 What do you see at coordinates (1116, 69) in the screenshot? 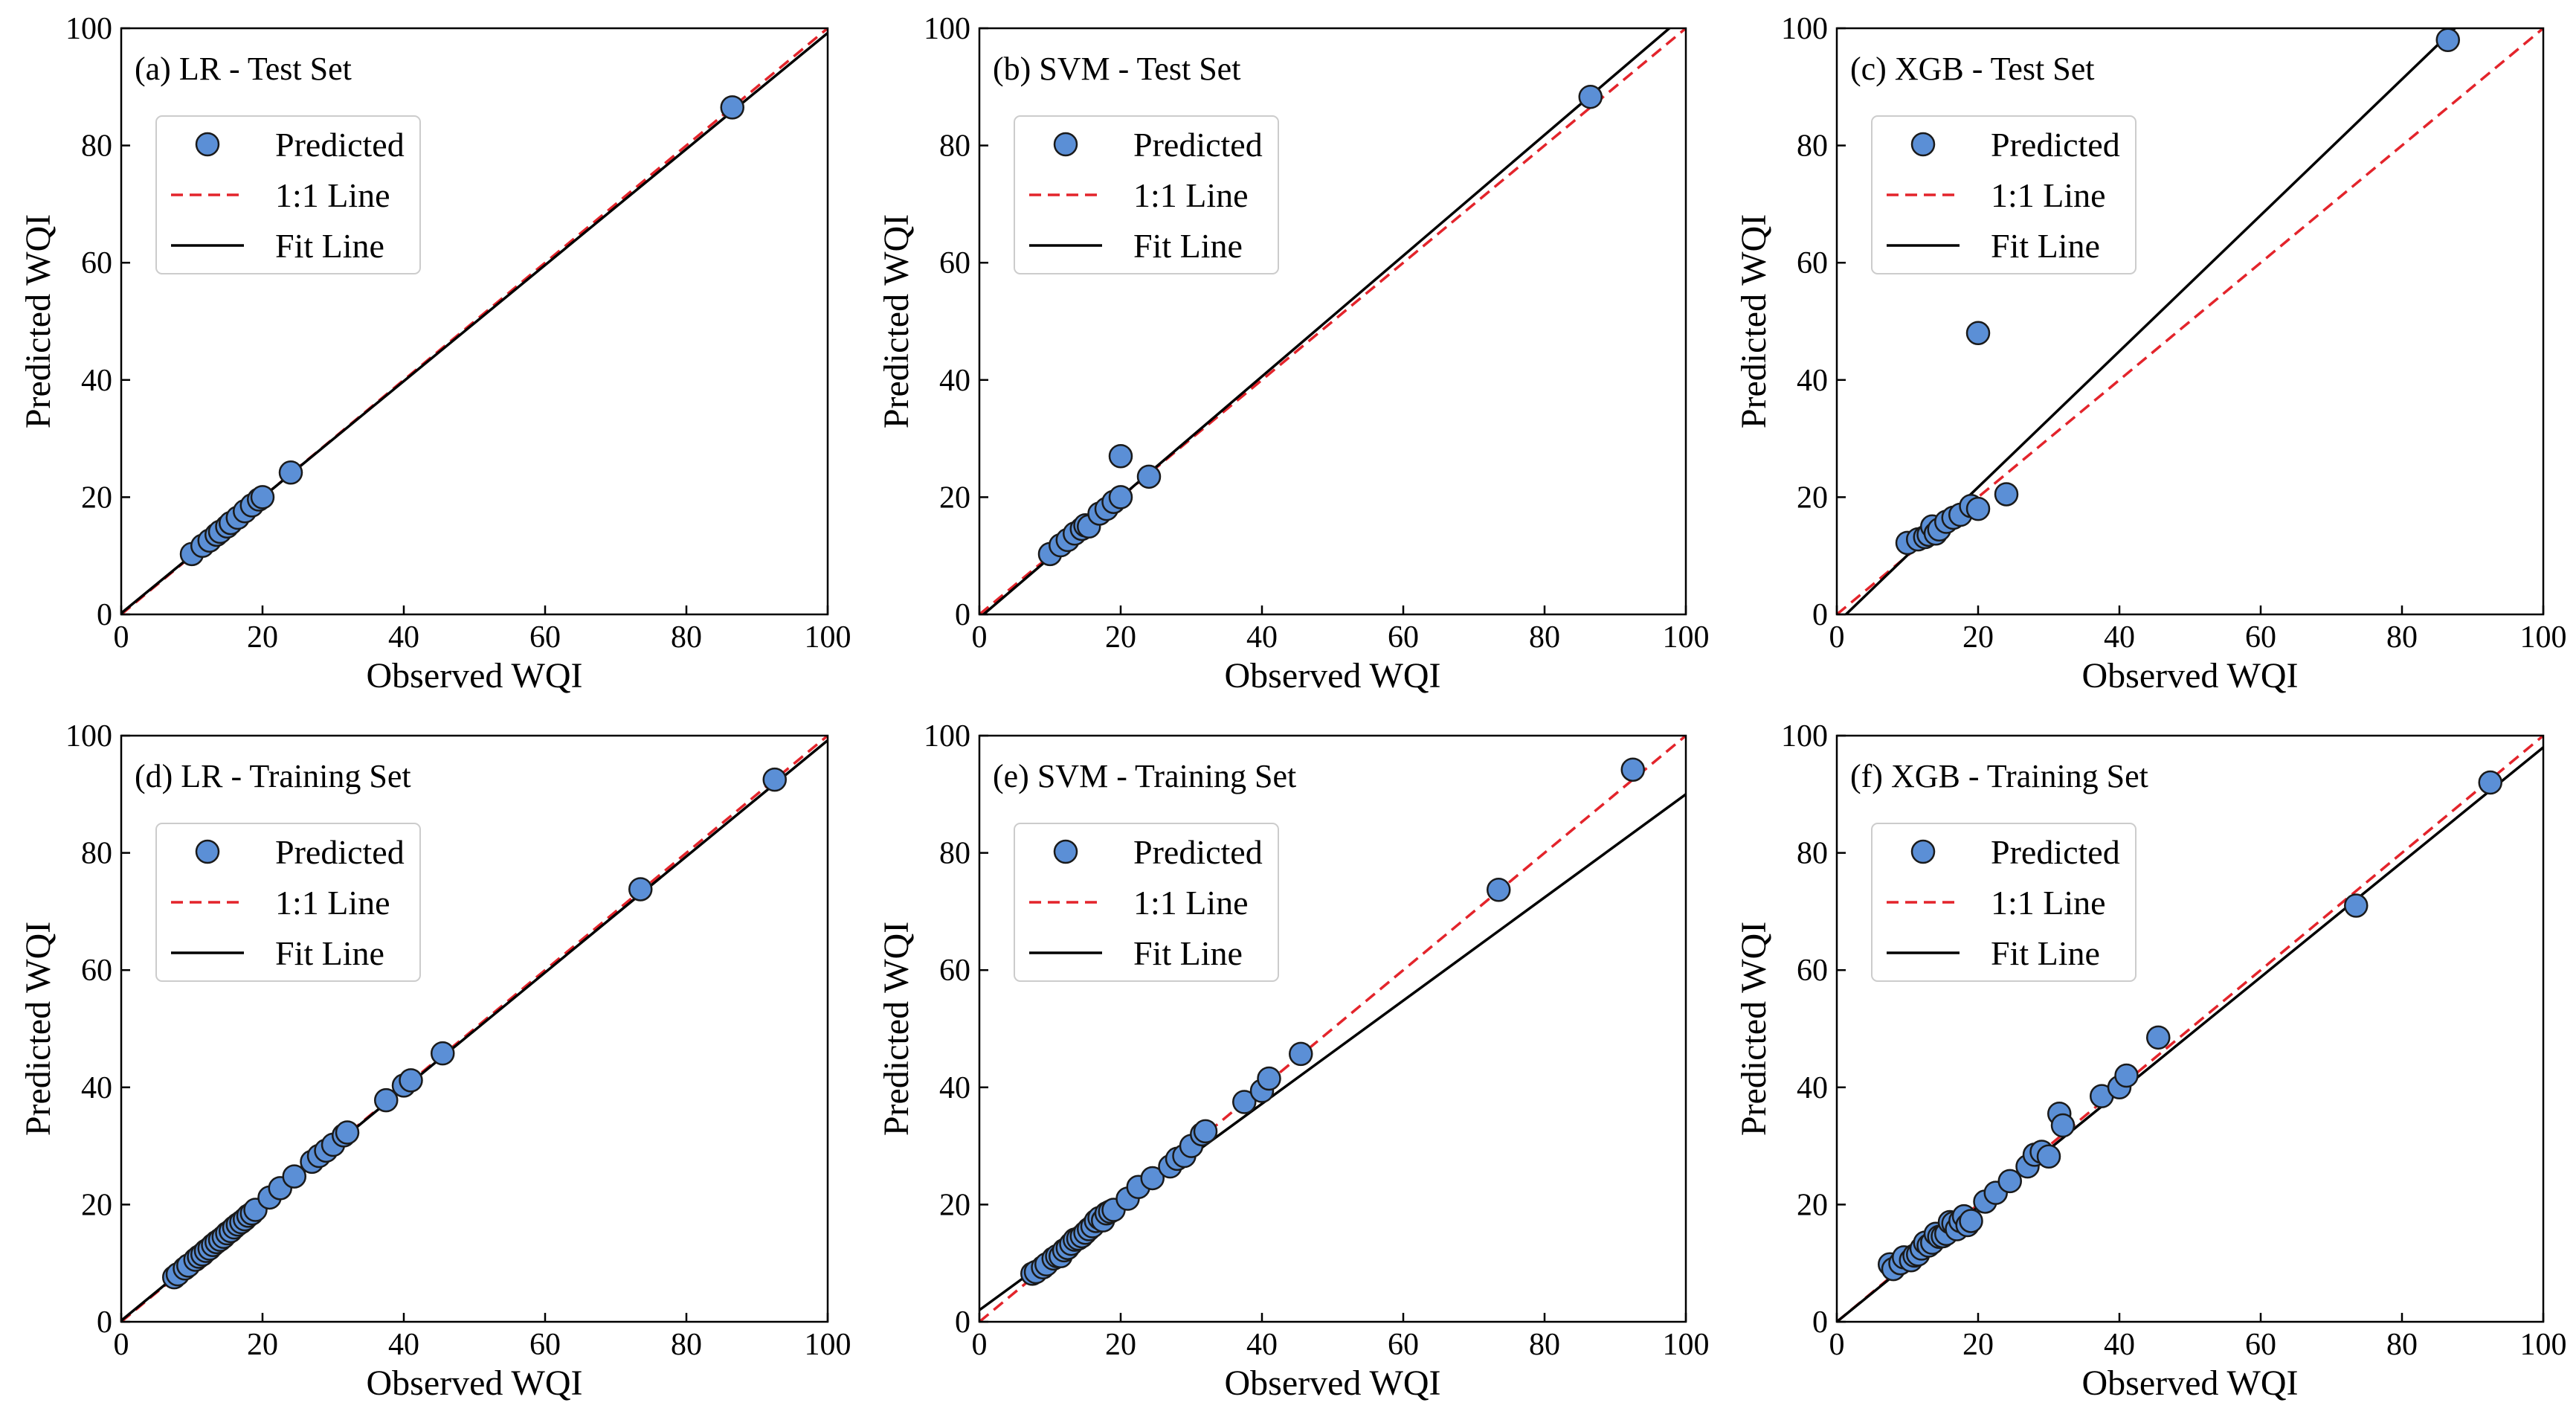
I see `panel-title: (b) SVM - Test Set` at bounding box center [1116, 69].